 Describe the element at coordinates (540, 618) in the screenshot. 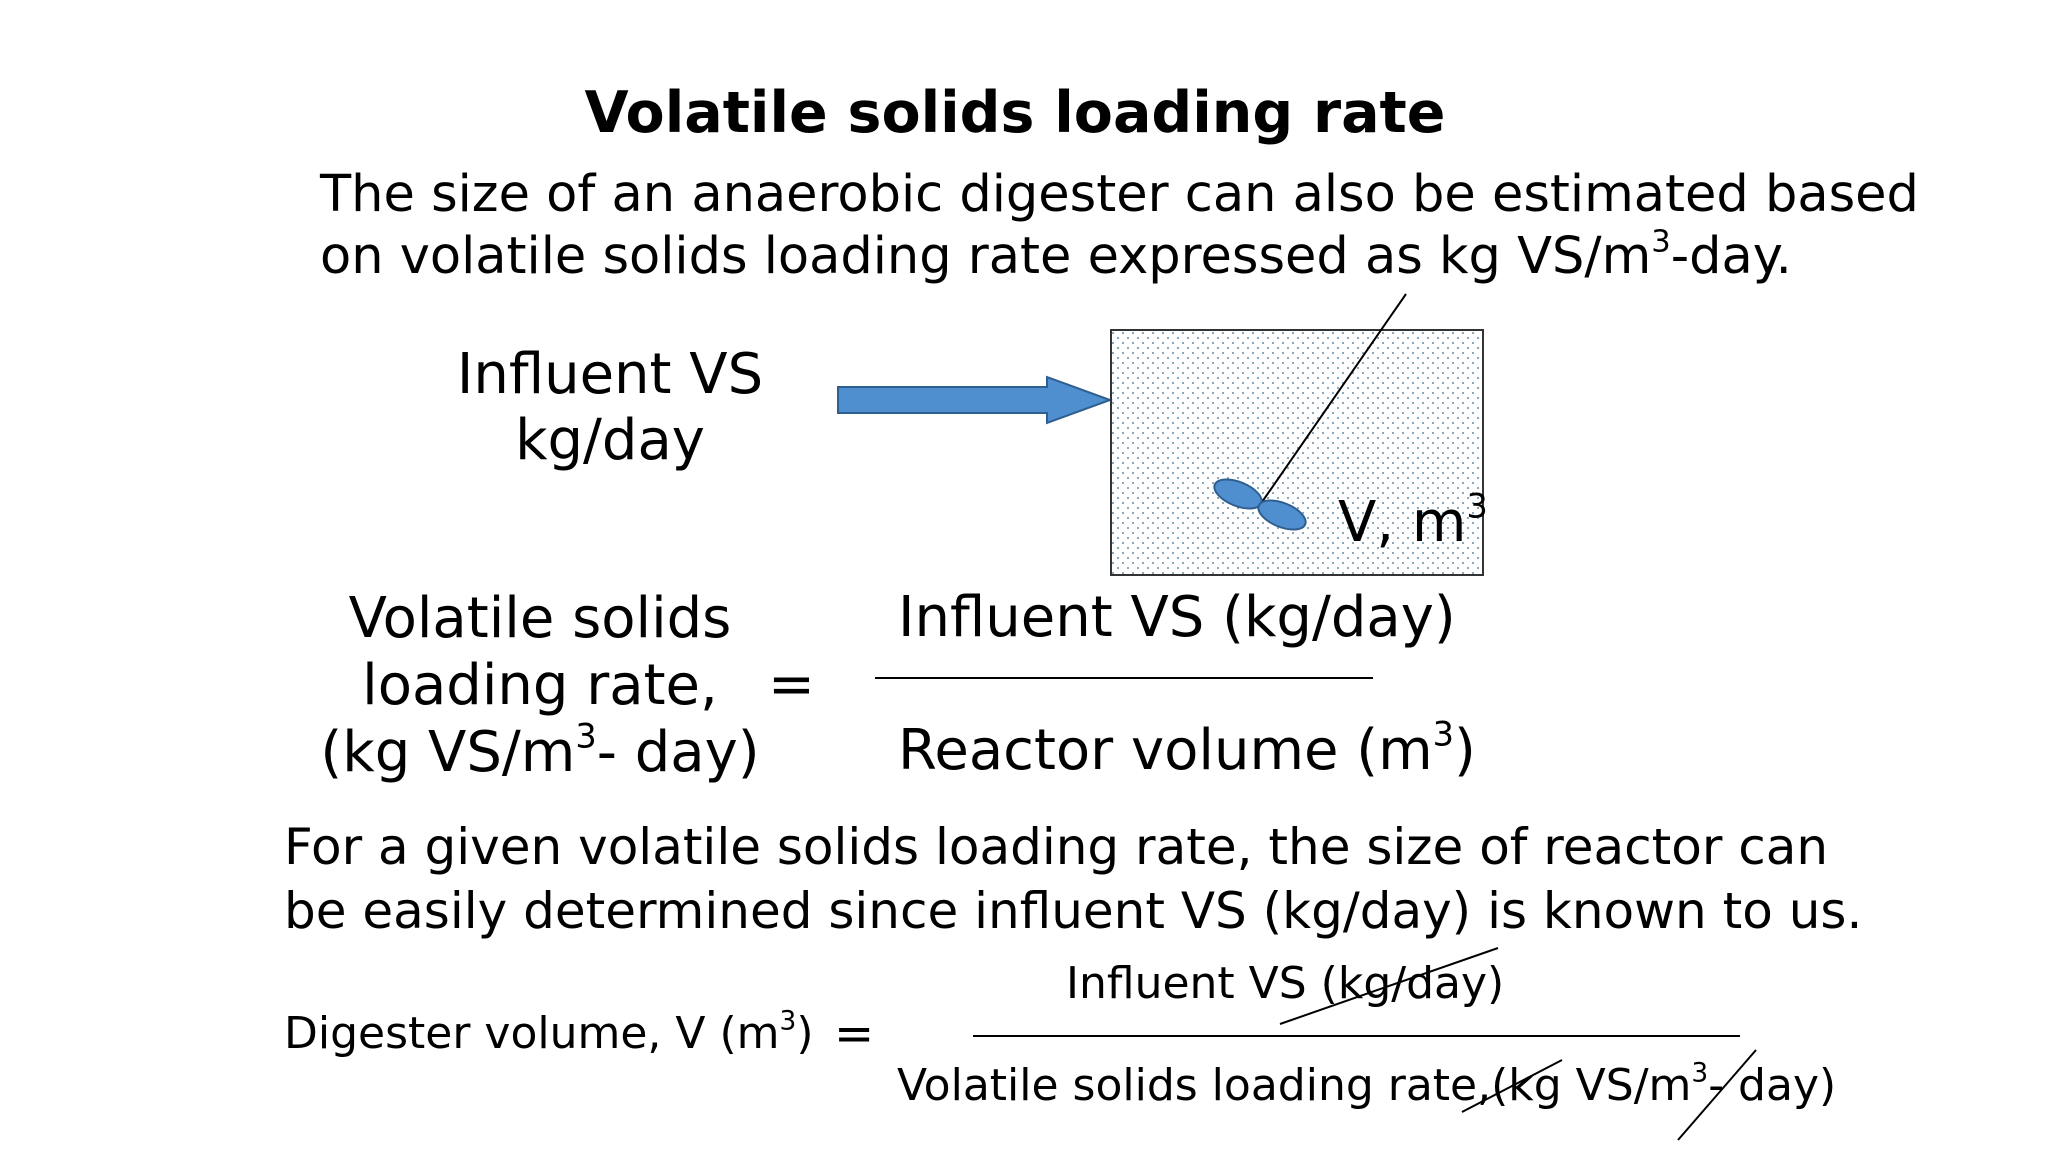

I see `lhs-line-1: Volatile solids` at that location.